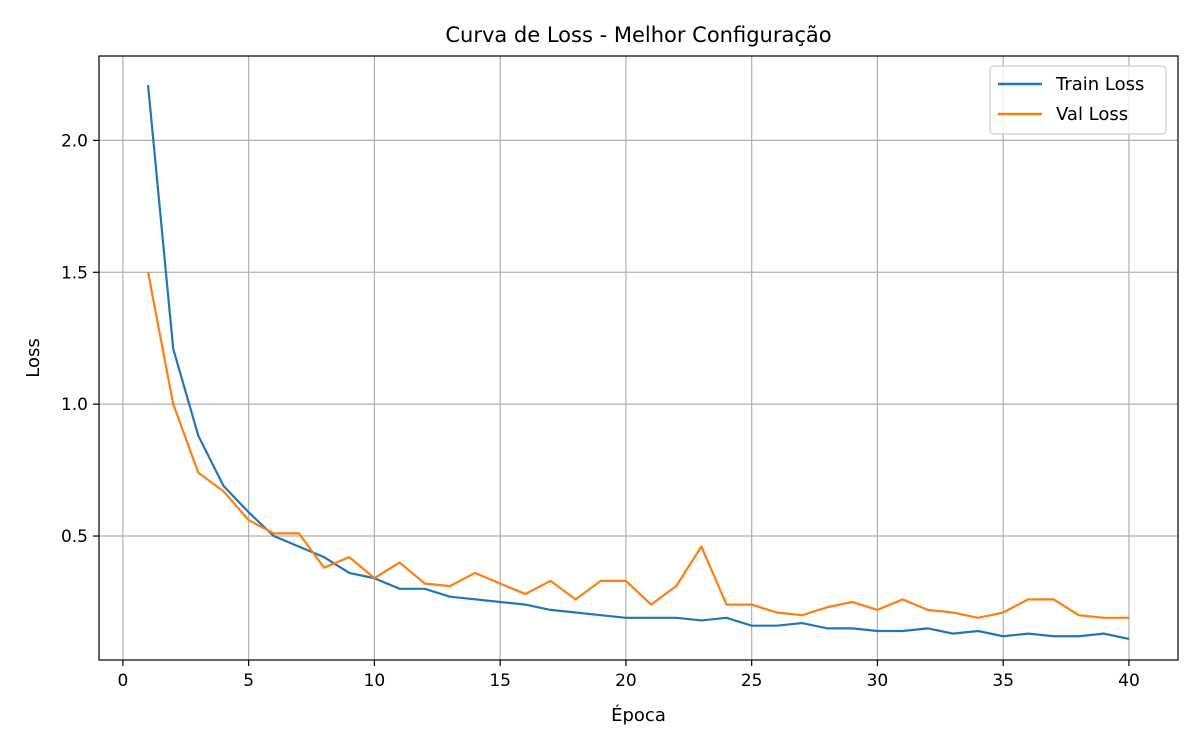  Describe the element at coordinates (74, 141) in the screenshot. I see `y-tick-label: 2.0` at that location.